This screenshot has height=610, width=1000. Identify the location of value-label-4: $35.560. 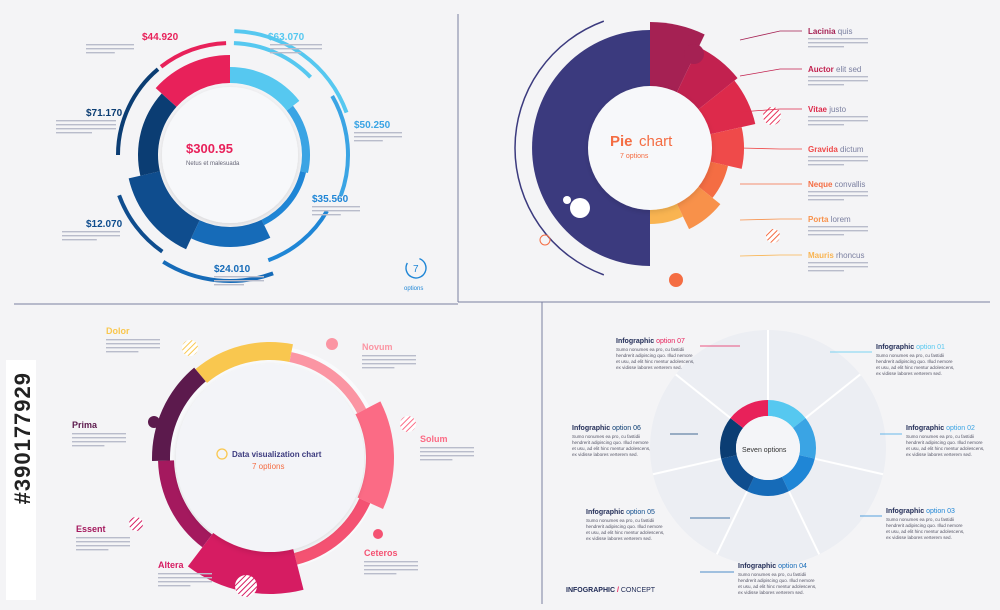
(330, 199).